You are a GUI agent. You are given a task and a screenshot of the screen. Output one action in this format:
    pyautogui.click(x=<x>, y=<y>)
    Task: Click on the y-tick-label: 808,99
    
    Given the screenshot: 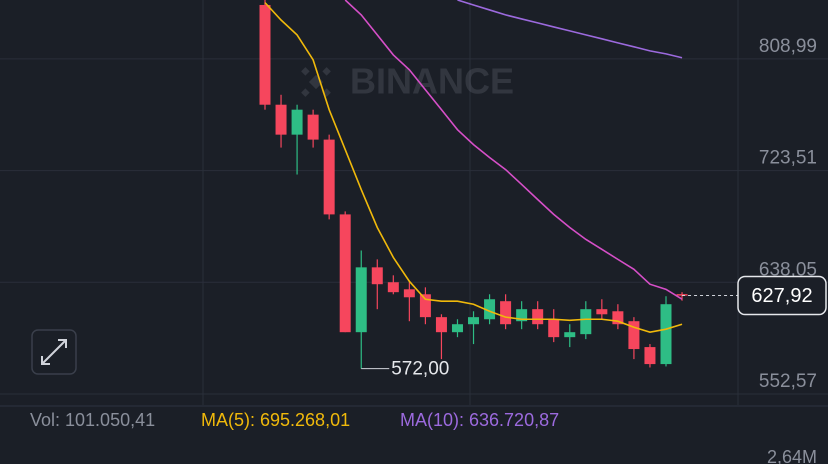 What is the action you would take?
    pyautogui.click(x=788, y=46)
    